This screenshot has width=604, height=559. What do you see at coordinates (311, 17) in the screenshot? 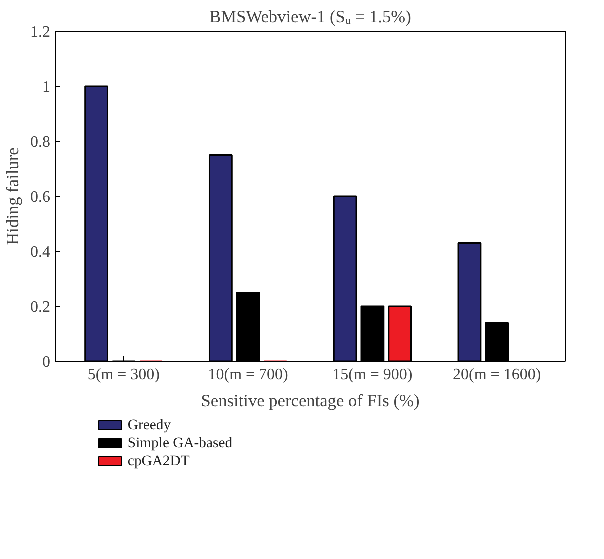
I see `chart-title: BMSWebview-1 (Sᵤ = 1.5%)` at bounding box center [311, 17].